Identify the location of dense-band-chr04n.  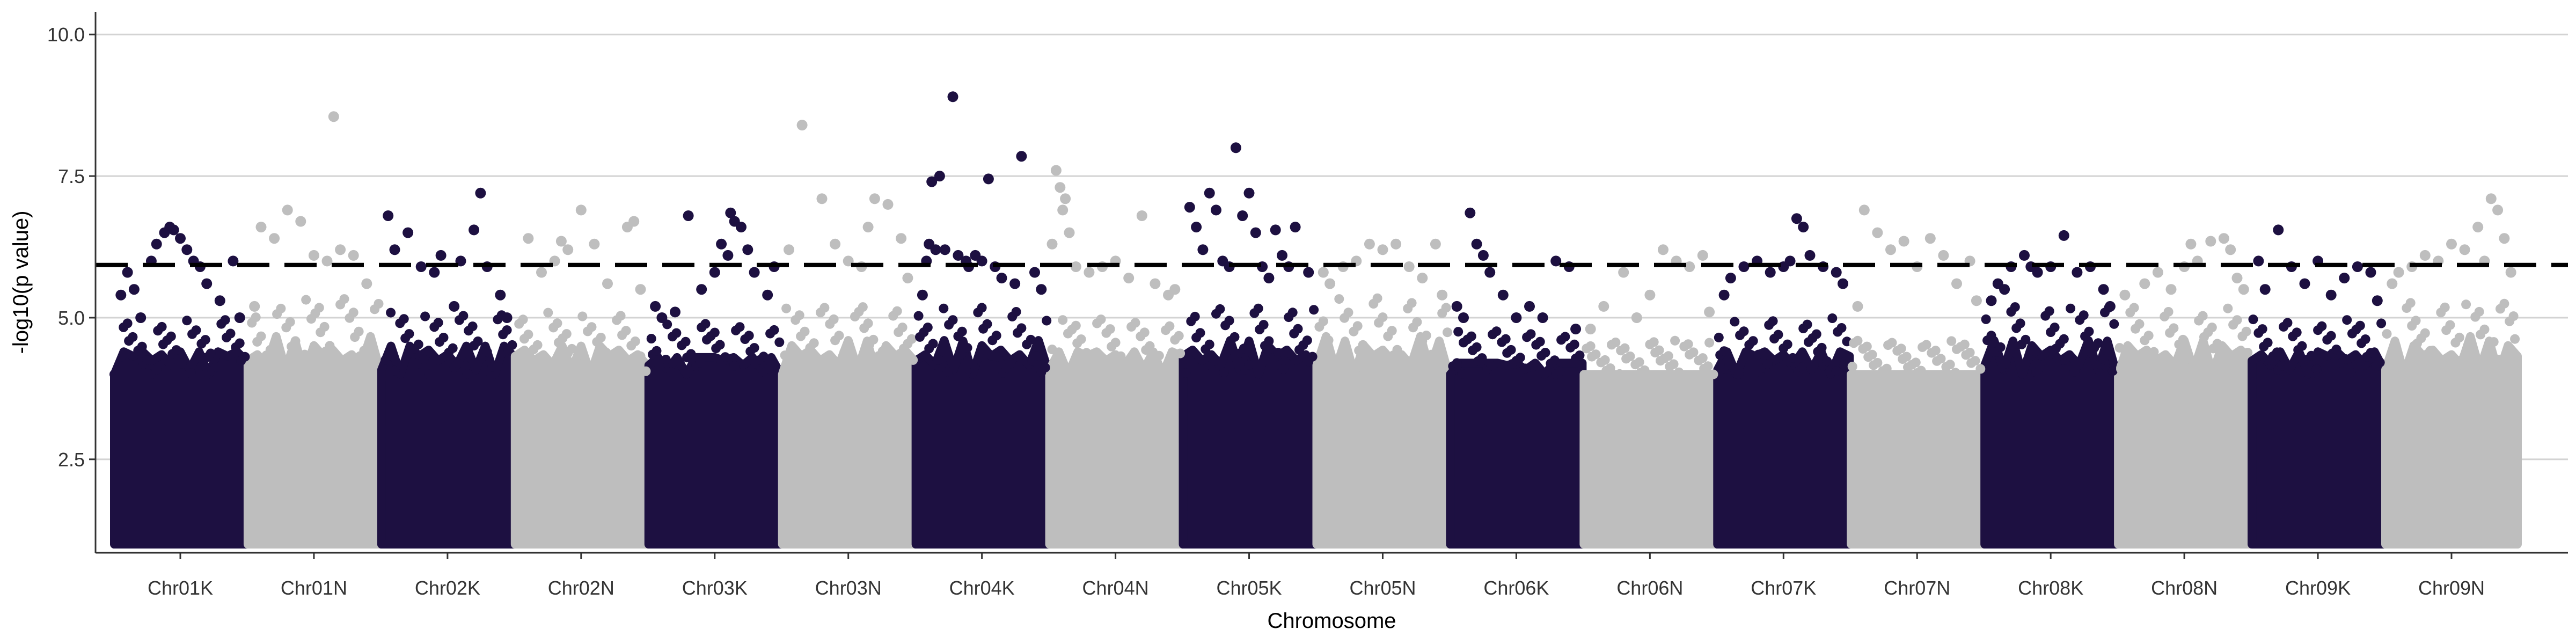
(1115, 448).